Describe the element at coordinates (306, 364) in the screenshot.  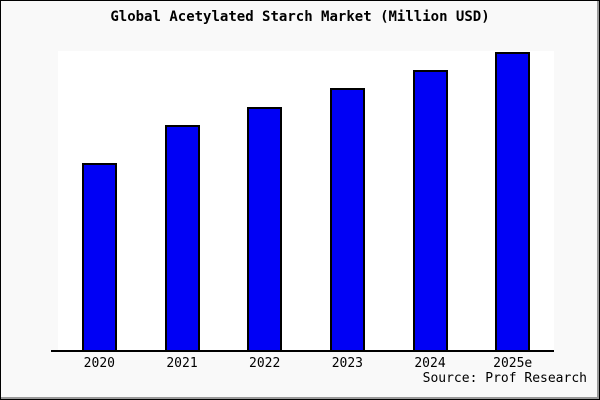
I see `x-axis-labels: 2020 2021 2022 2023 2024 2025e` at that location.